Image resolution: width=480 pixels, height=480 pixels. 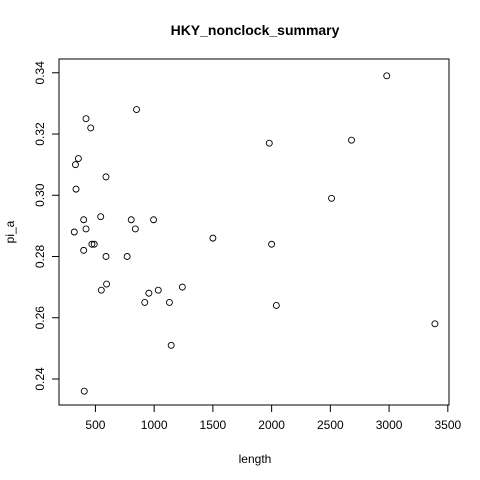 What do you see at coordinates (255, 30) in the screenshot?
I see `chart-title: HKY_nonclock_summary` at bounding box center [255, 30].